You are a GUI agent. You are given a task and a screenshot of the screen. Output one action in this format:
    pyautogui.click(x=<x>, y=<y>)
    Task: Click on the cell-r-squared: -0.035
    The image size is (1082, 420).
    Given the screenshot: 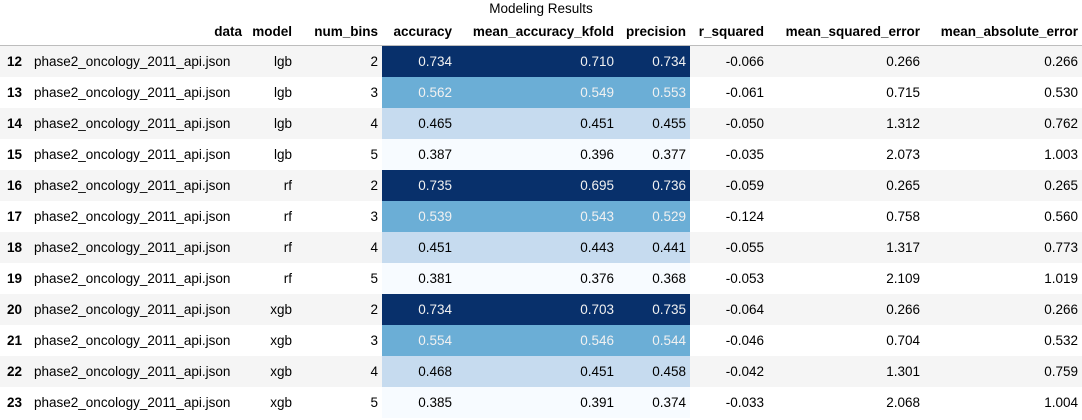 What is the action you would take?
    pyautogui.click(x=744, y=154)
    